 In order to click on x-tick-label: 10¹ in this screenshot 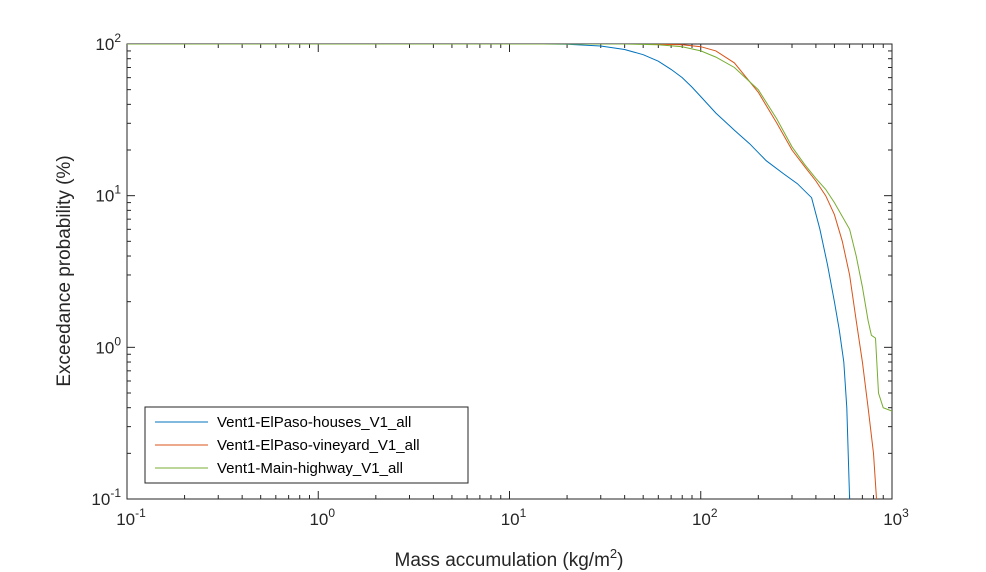, I will do `click(514, 517)`.